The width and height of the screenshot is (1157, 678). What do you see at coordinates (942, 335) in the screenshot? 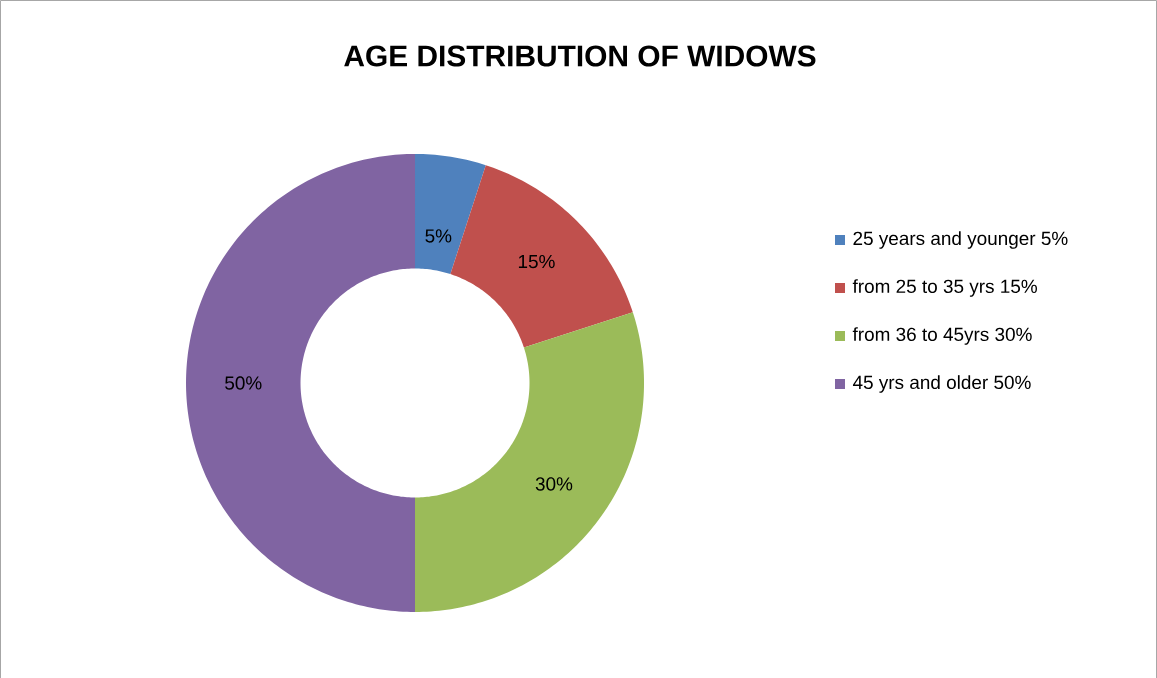
I see `legend-label: from 36 to 45yrs 30%` at bounding box center [942, 335].